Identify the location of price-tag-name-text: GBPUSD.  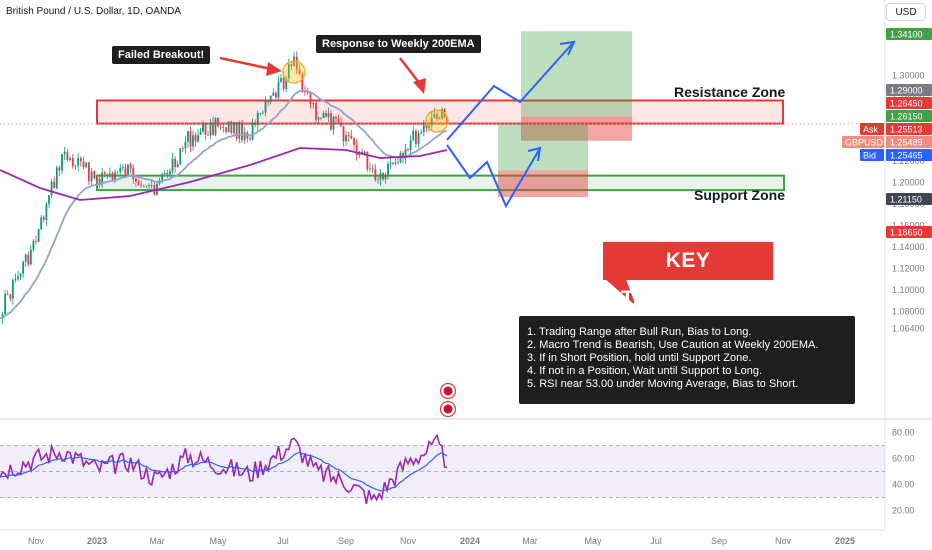
(864, 143).